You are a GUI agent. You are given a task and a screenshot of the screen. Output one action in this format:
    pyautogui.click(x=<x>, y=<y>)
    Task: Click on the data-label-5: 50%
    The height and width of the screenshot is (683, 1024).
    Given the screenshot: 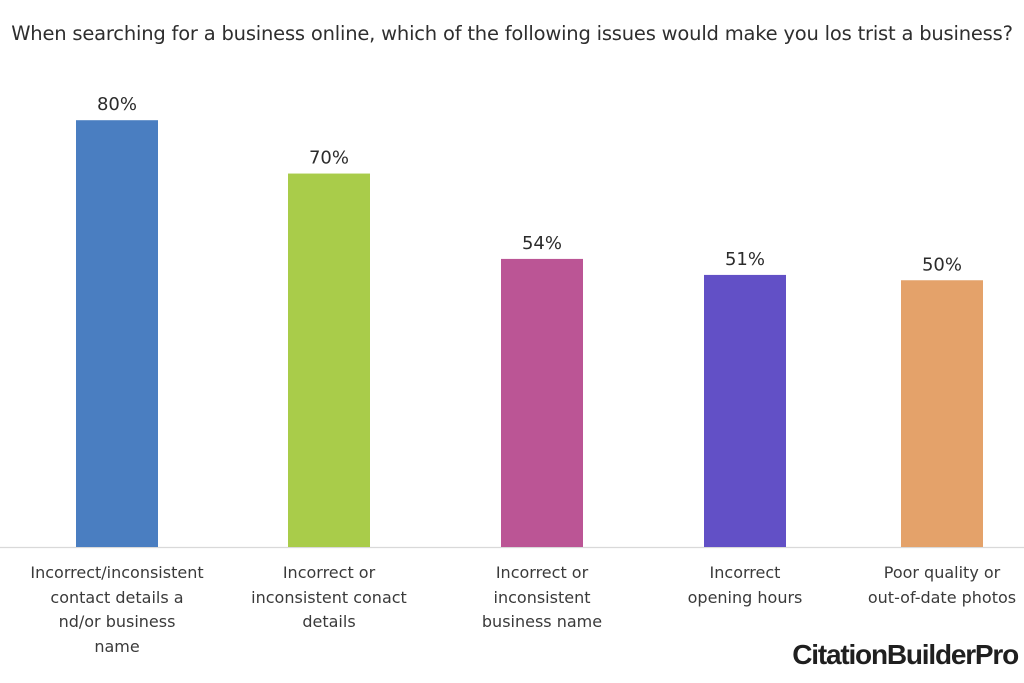 What is the action you would take?
    pyautogui.click(x=942, y=264)
    